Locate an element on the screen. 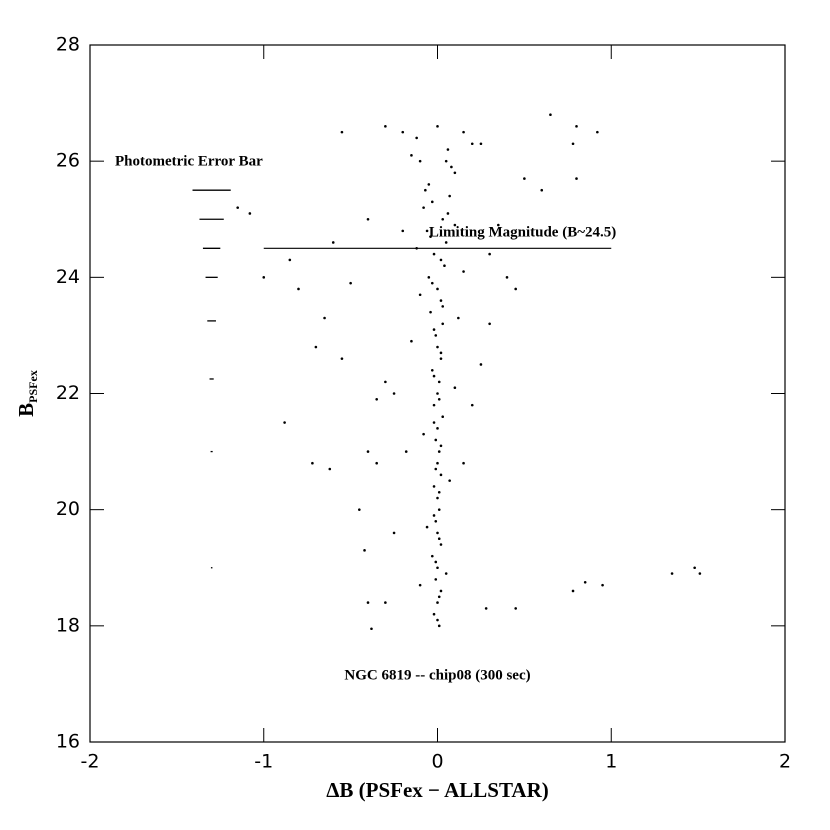 The height and width of the screenshot is (830, 830). limit-label: Limiting Magnitude (B~24.5) is located at coordinates (522, 233).